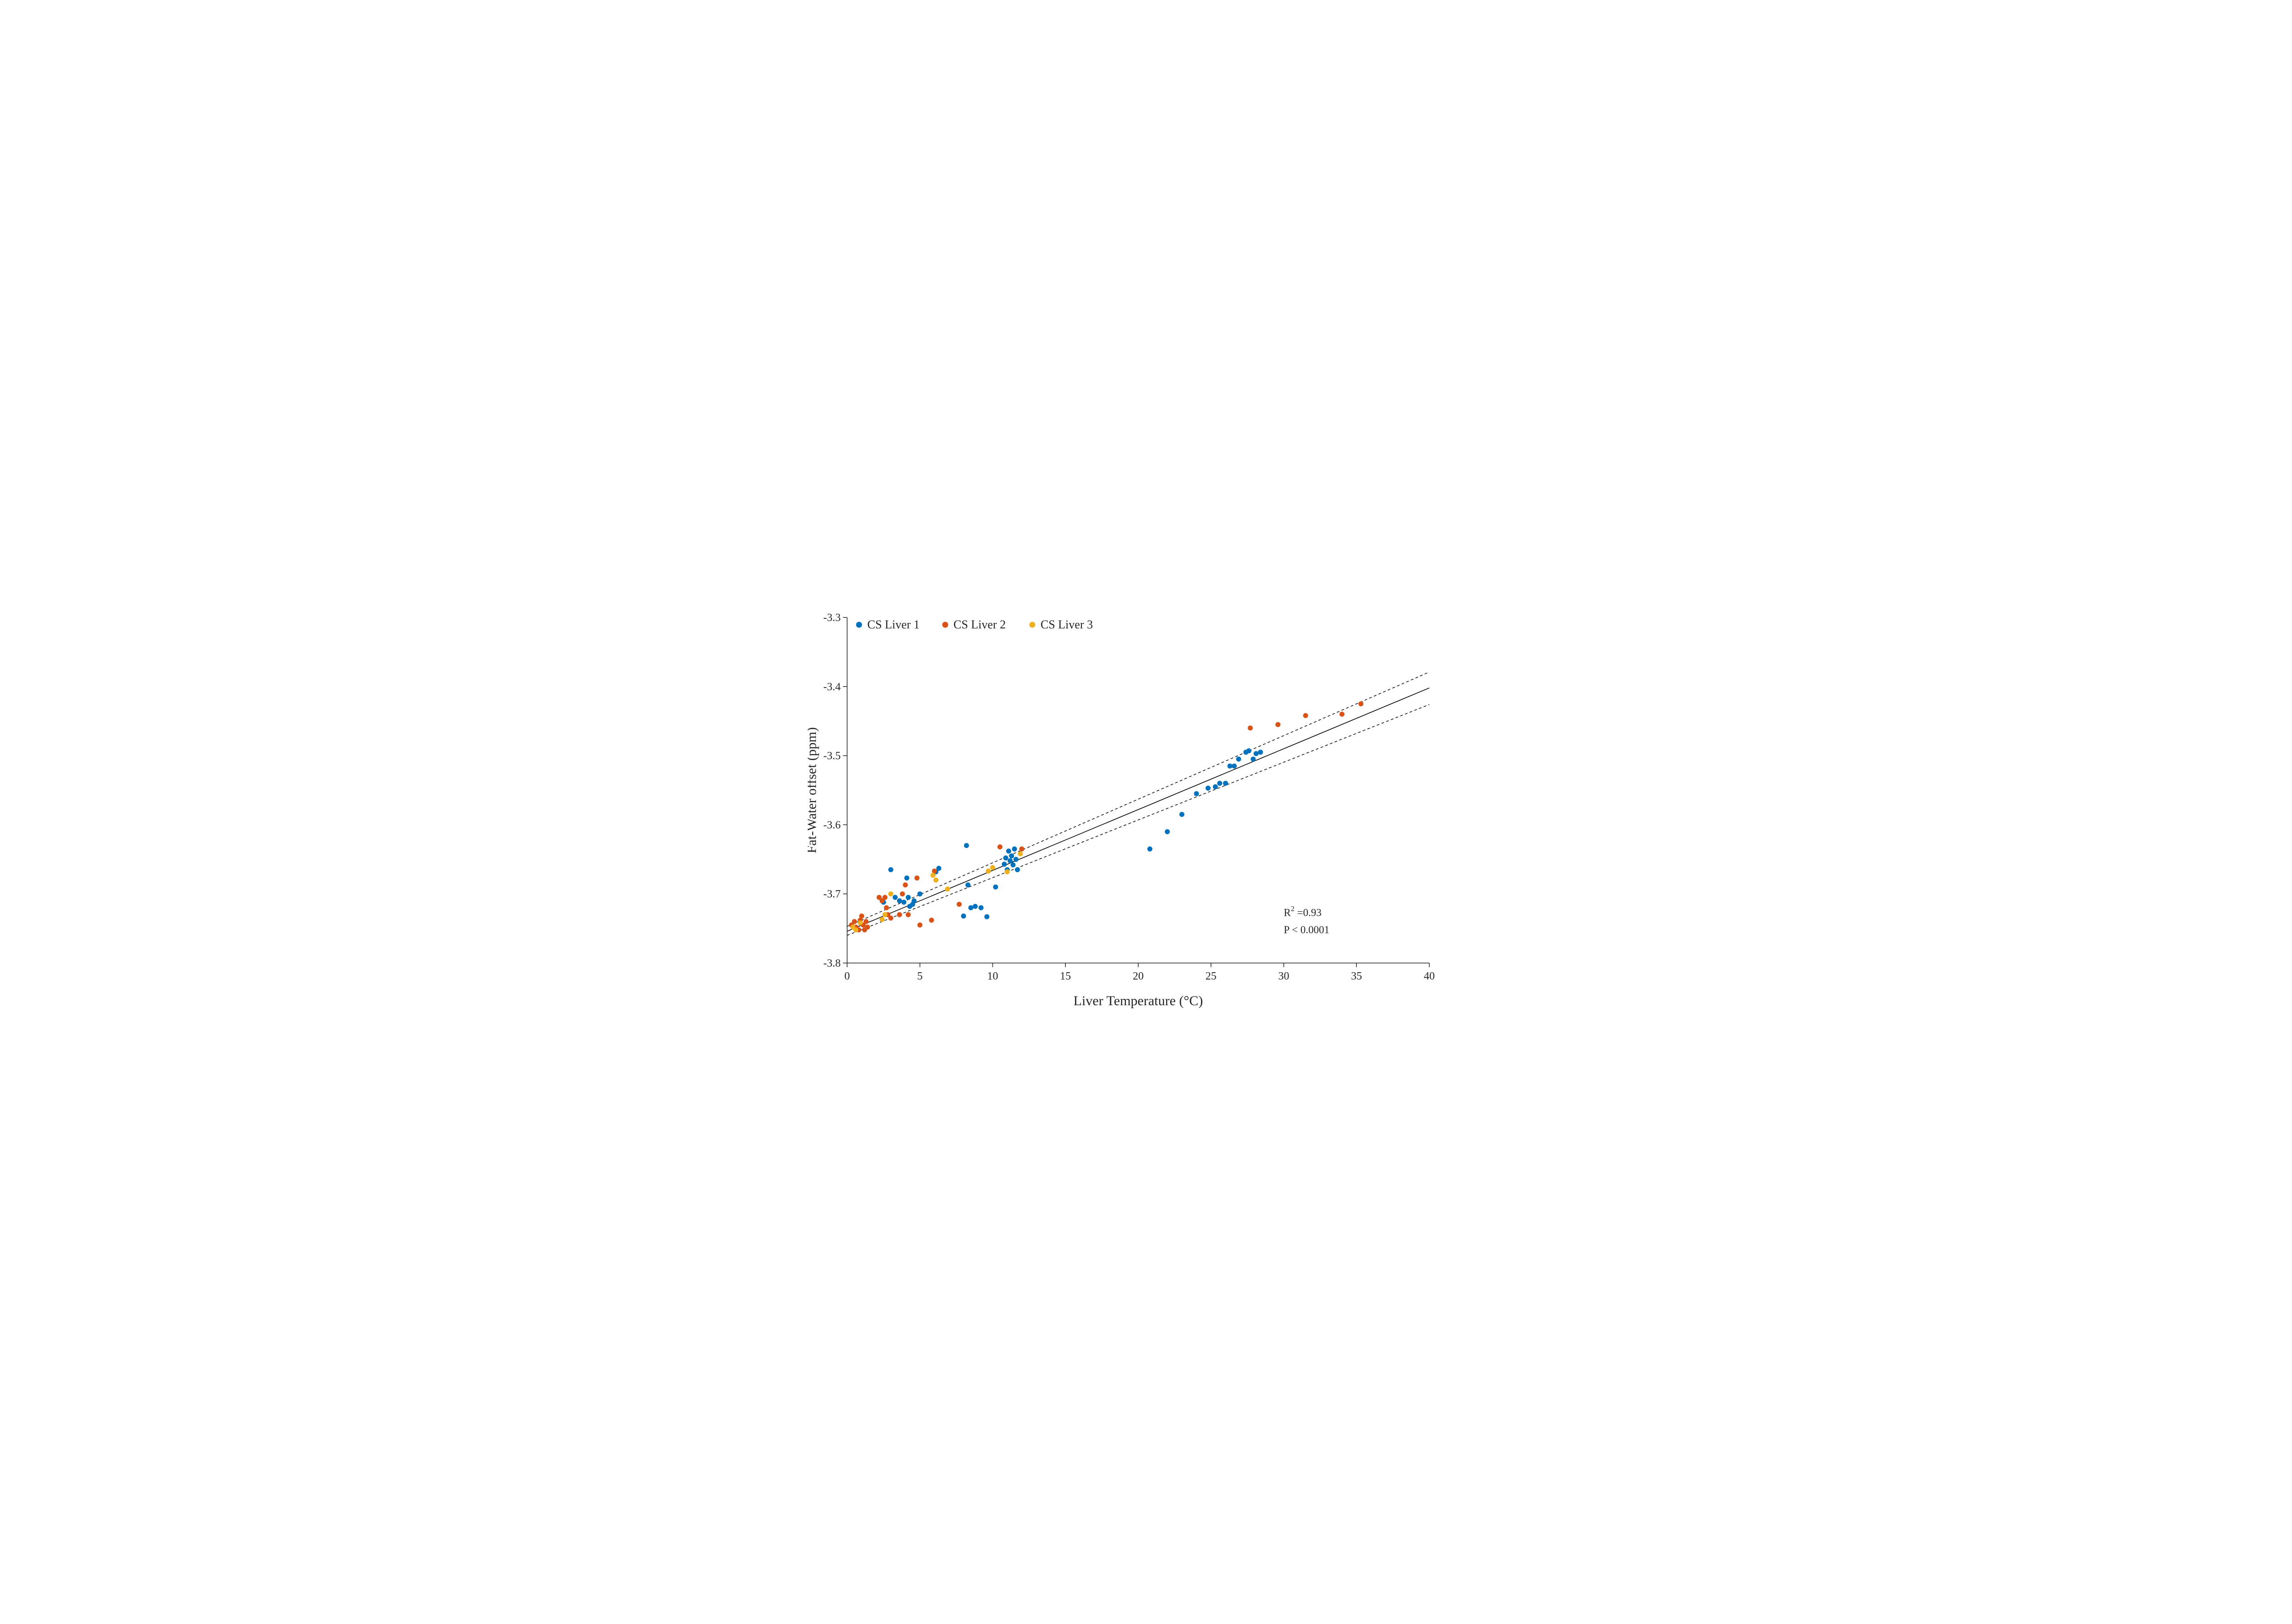 The image size is (2292, 1624). What do you see at coordinates (1356, 976) in the screenshot?
I see `x-tick-label: 35` at bounding box center [1356, 976].